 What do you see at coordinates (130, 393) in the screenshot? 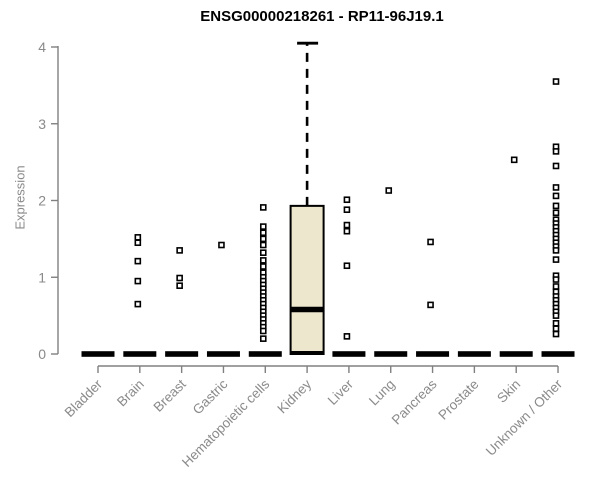
I see `x-category-label: Brain` at bounding box center [130, 393].